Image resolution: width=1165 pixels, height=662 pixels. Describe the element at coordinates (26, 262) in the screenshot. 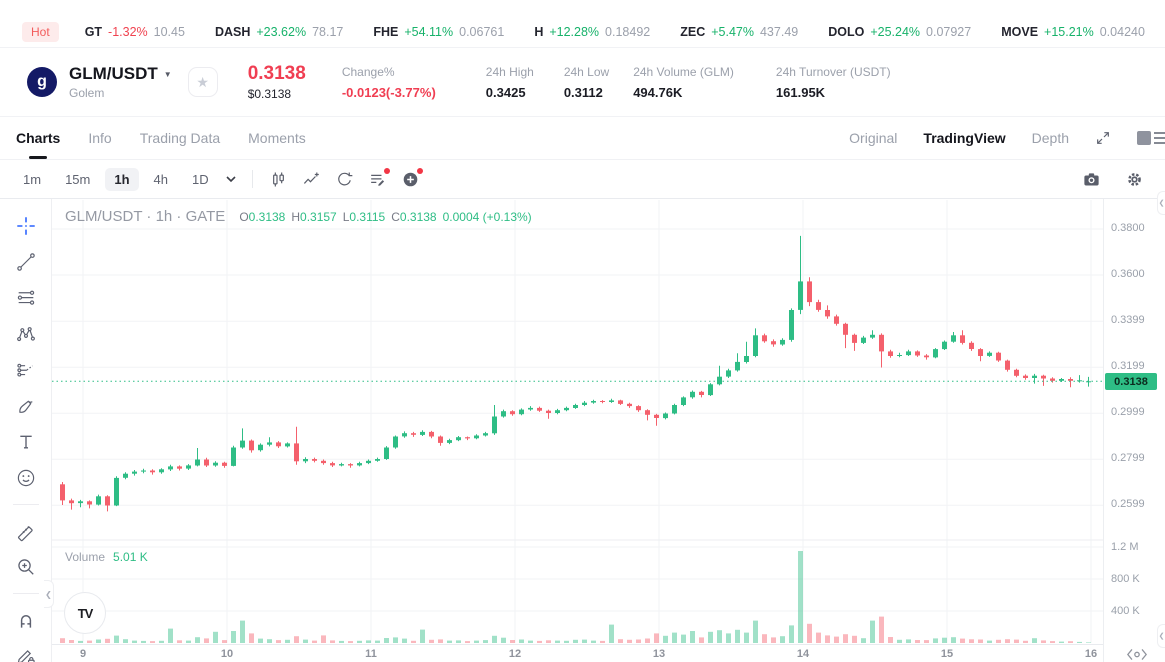

I see `tool-trend-line` at that location.